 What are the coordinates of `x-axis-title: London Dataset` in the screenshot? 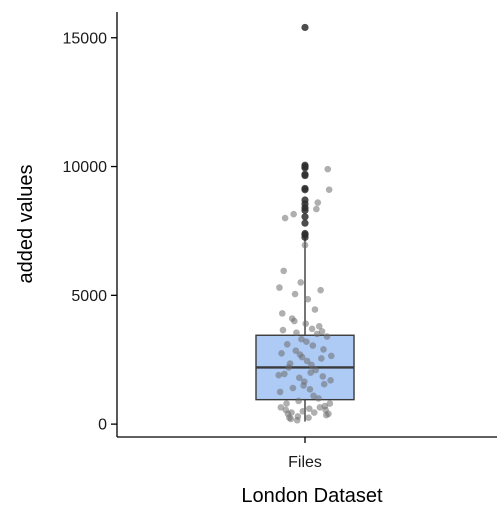 It's located at (312, 496).